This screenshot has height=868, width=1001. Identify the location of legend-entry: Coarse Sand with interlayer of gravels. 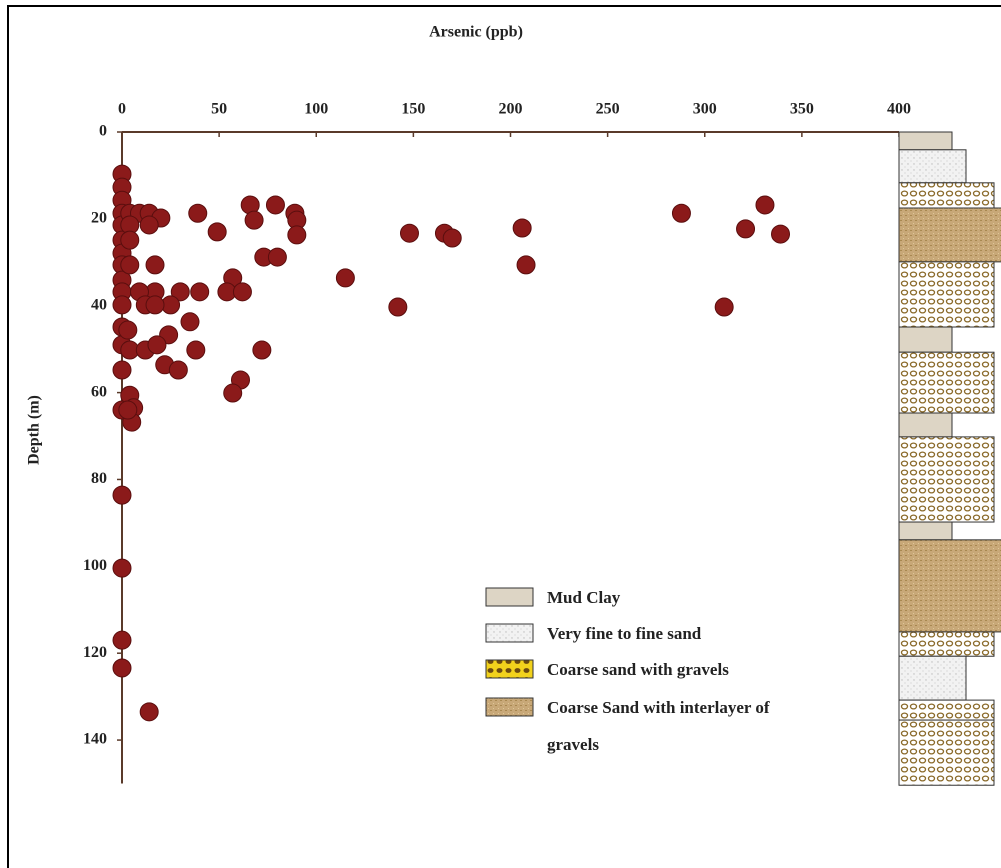
(658, 725).